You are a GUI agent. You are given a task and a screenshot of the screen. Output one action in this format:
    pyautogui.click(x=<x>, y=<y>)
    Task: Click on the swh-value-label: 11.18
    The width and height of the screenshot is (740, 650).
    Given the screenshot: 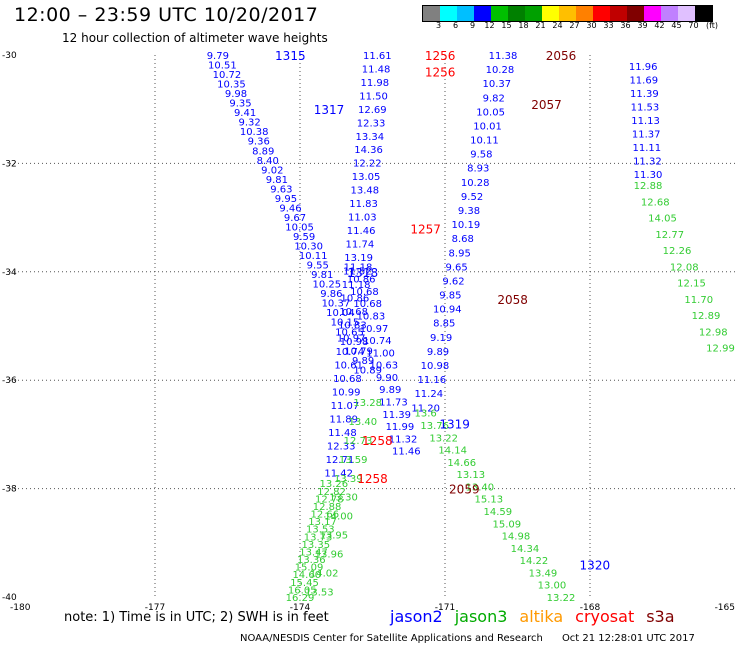 What is the action you would take?
    pyautogui.click(x=358, y=267)
    